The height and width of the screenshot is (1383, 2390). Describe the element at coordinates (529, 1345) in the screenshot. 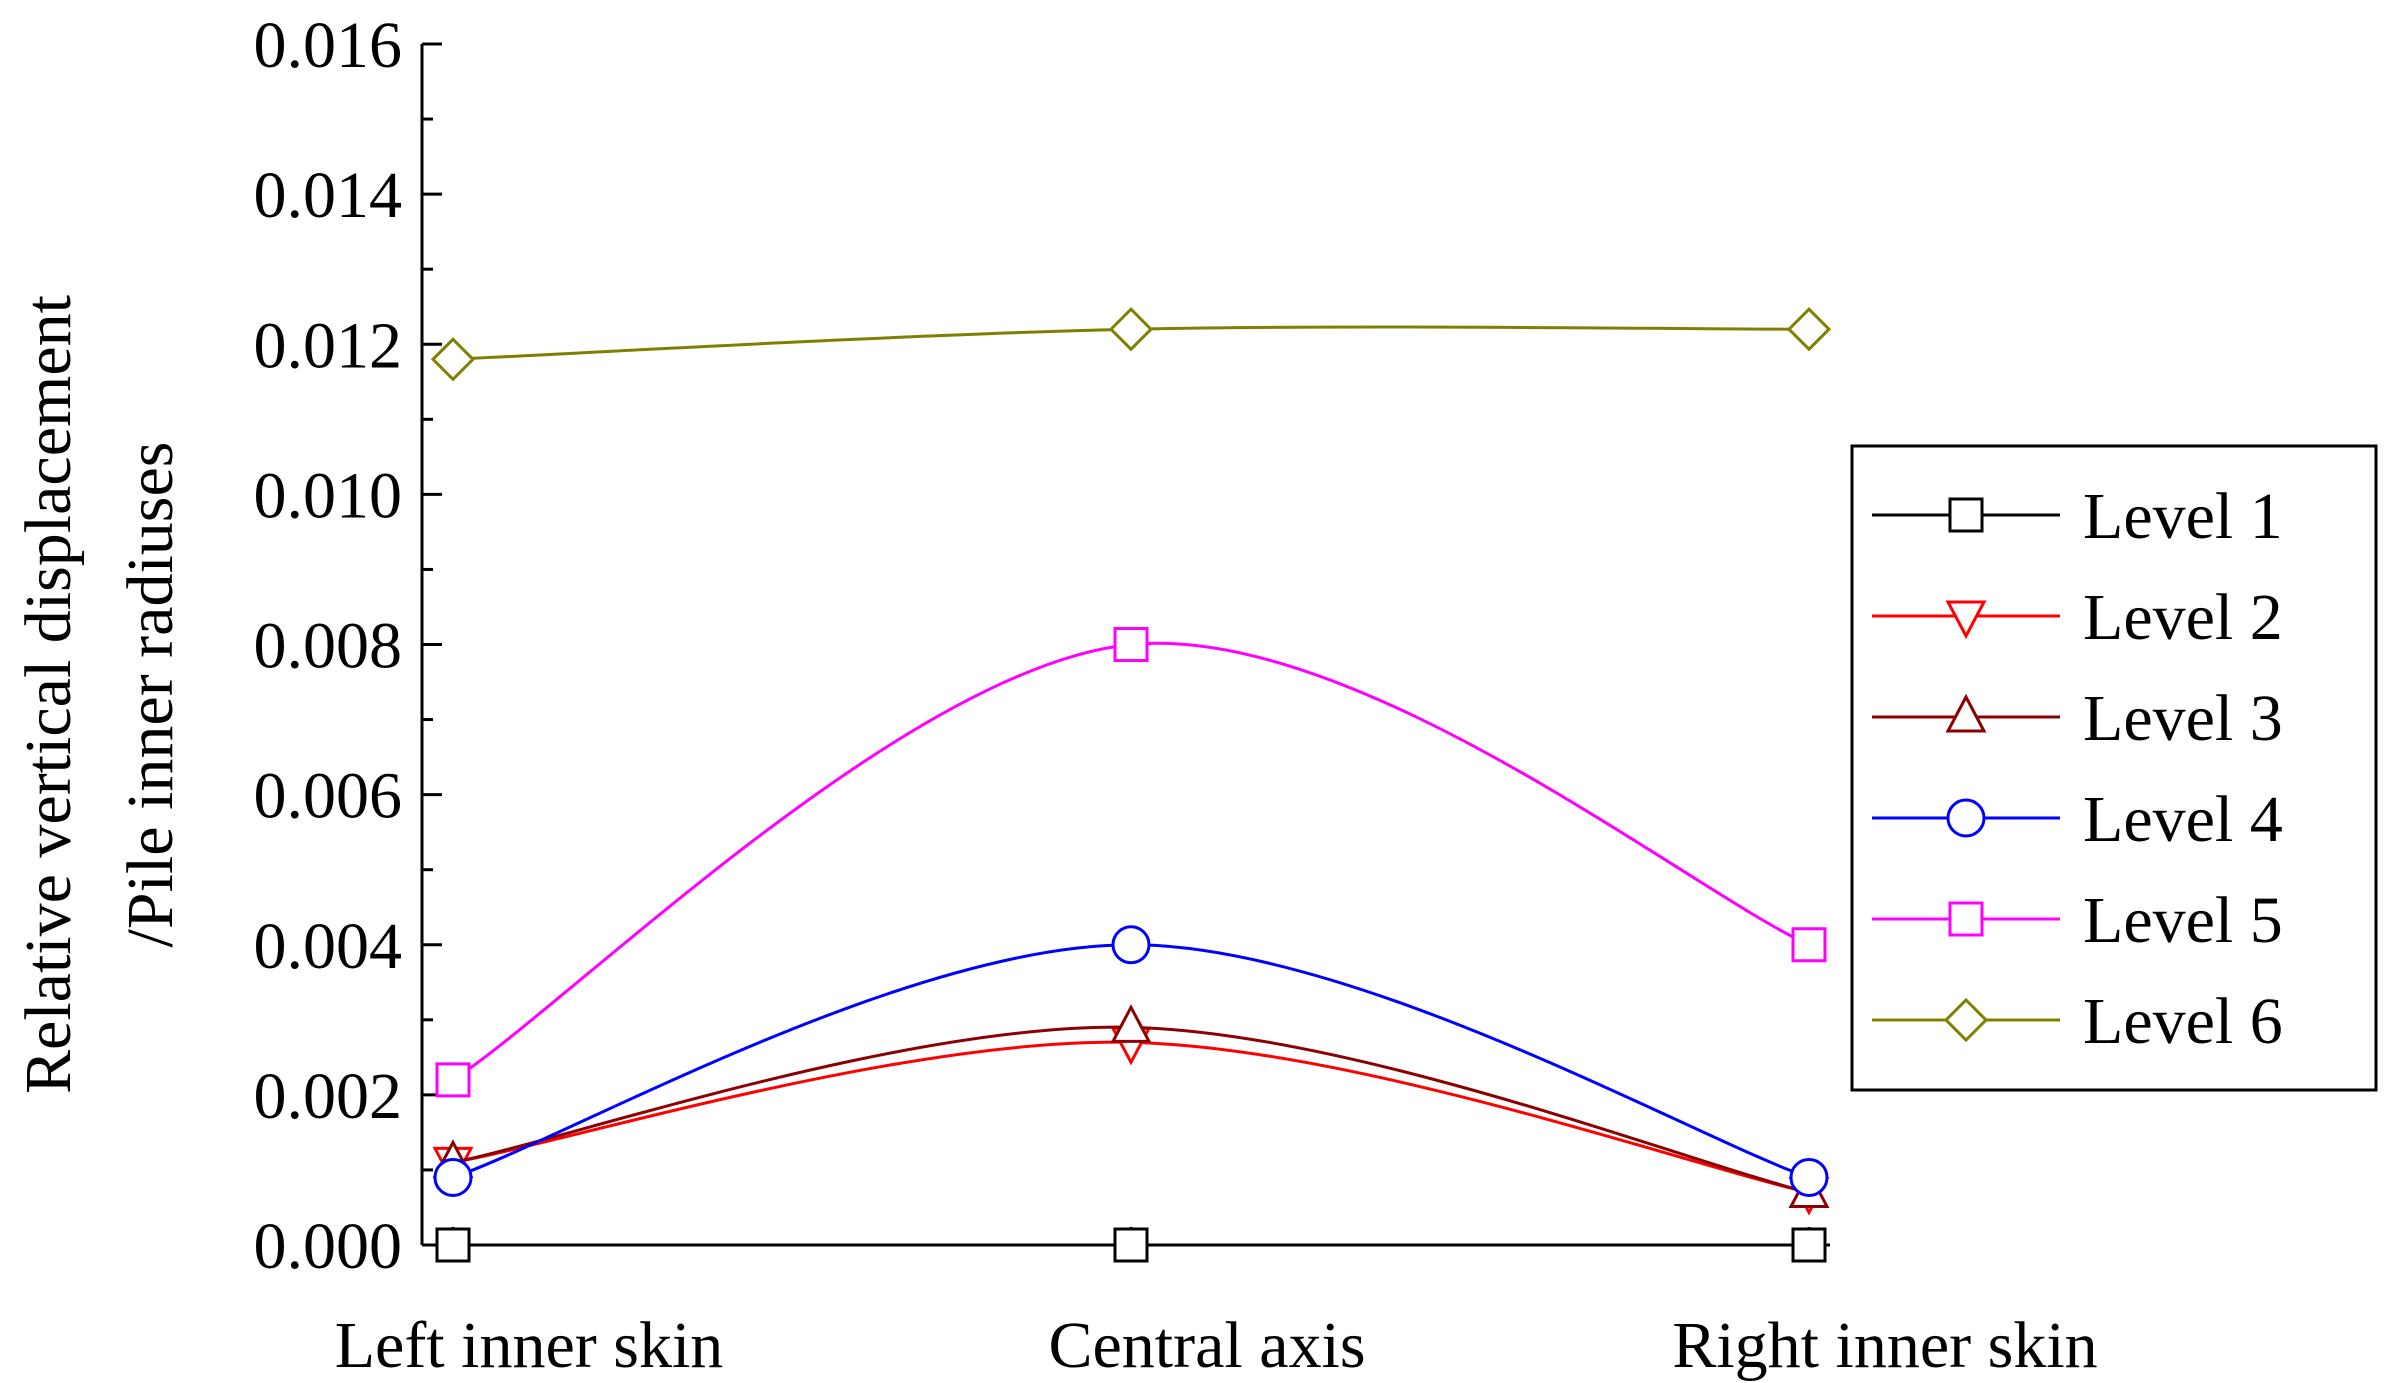

I see `x-tick-label: Left inner skin` at that location.